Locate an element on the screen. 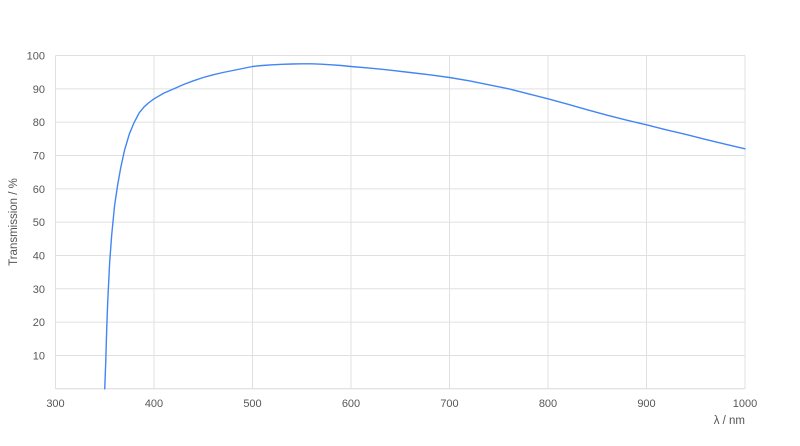  x-tick-label: 300 is located at coordinates (55, 404).